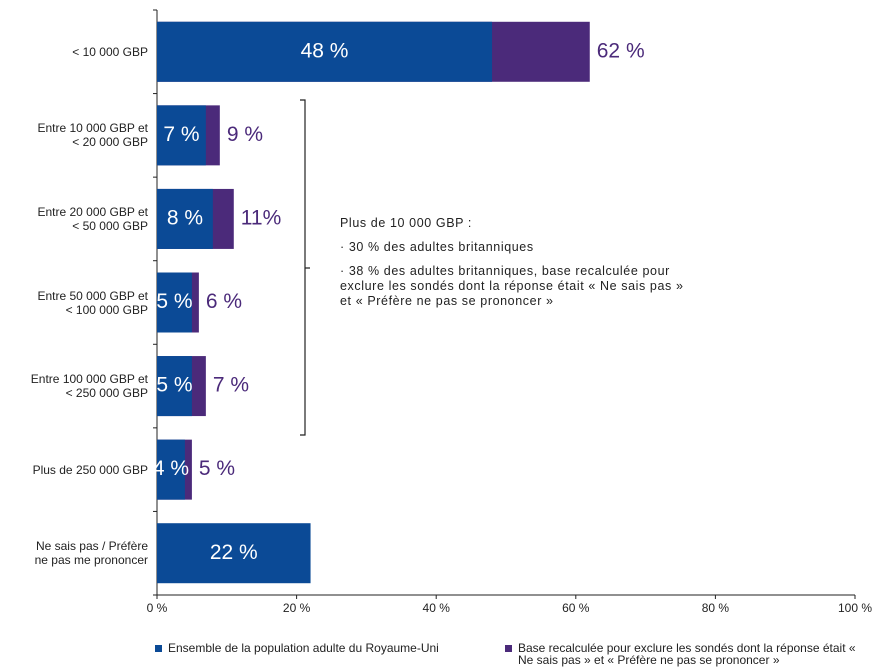 The height and width of the screenshot is (672, 881). Describe the element at coordinates (261, 217) in the screenshot. I see `value-label: 11%` at that location.